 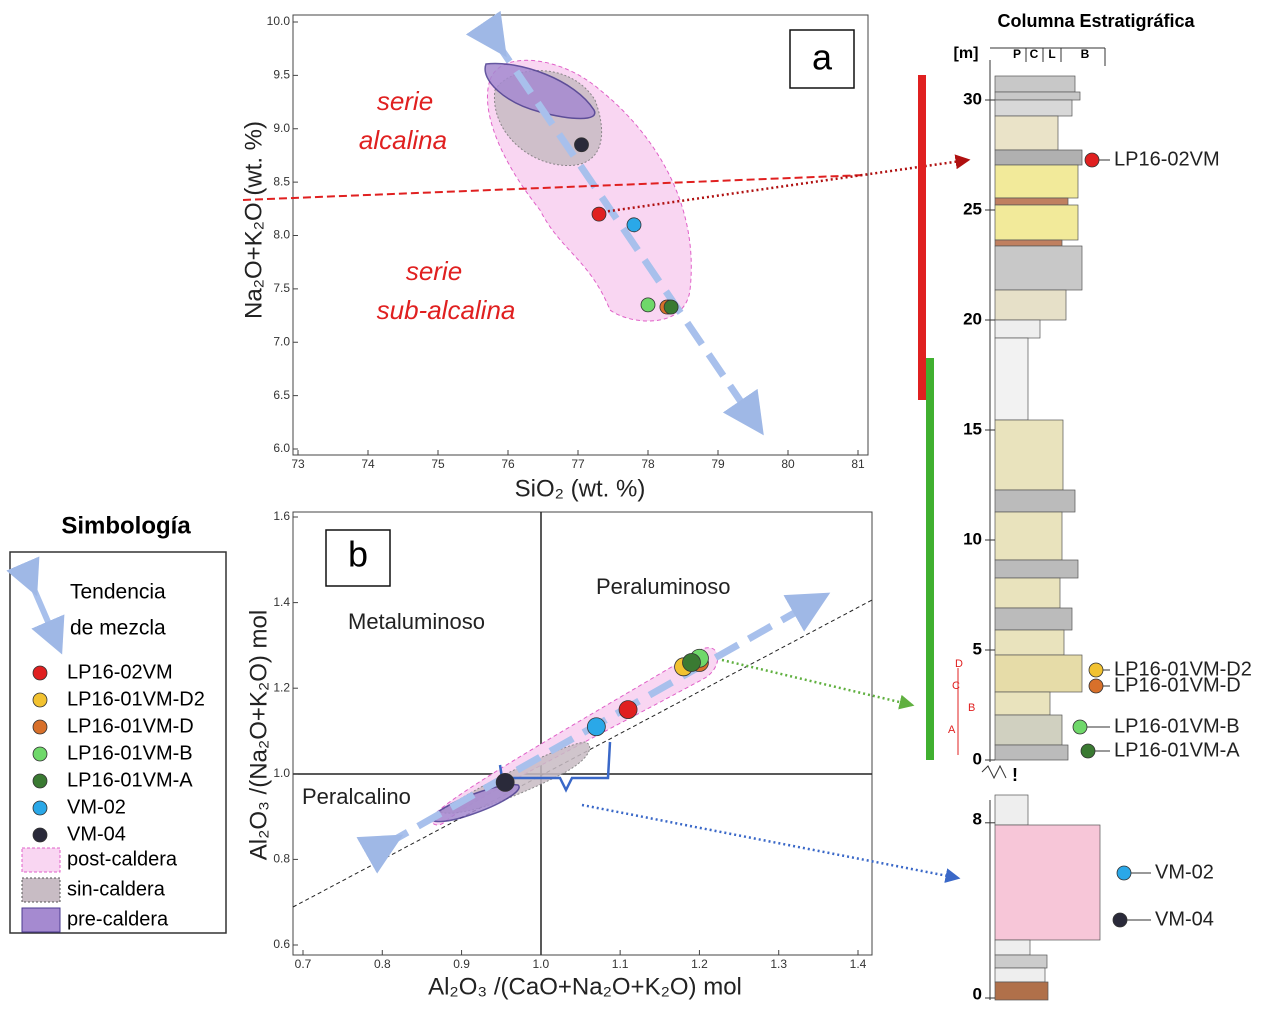 What do you see at coordinates (120, 672) in the screenshot?
I see `legend-label: LP16-02VM` at bounding box center [120, 672].